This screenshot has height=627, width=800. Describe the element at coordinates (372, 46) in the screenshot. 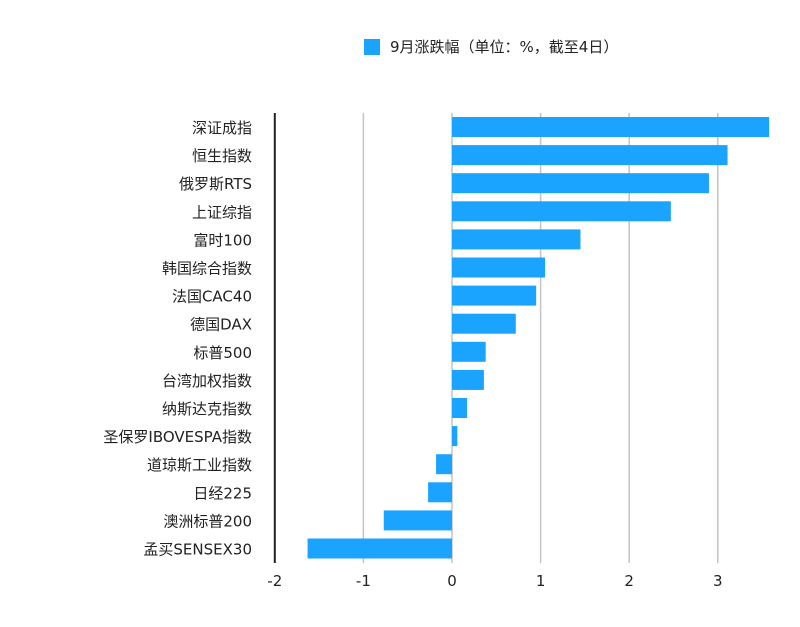

I see `legend-swatch` at that location.